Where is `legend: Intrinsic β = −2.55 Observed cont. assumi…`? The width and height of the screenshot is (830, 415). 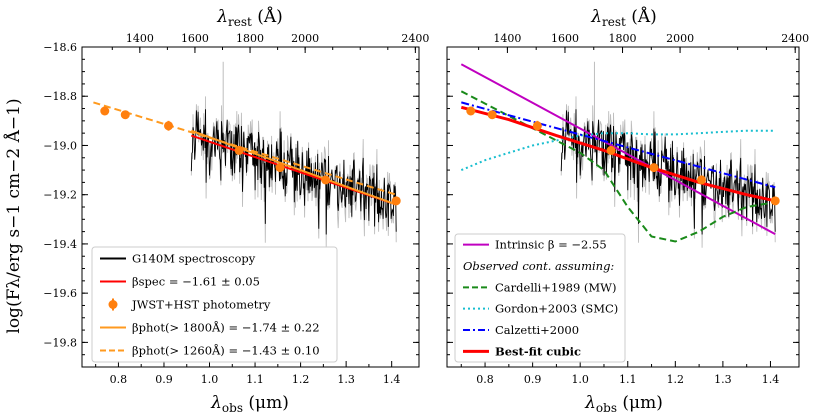
legend: Intrinsic β = −2.55 Observed cont. assumi… is located at coordinates (540, 298).